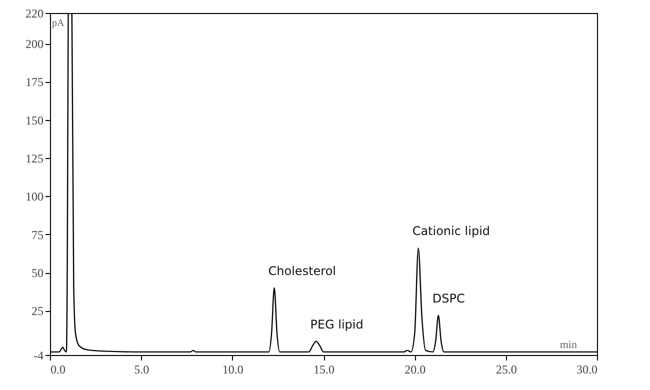 The height and width of the screenshot is (390, 650). What do you see at coordinates (233, 369) in the screenshot?
I see `x-tick-label: 10.0` at bounding box center [233, 369].